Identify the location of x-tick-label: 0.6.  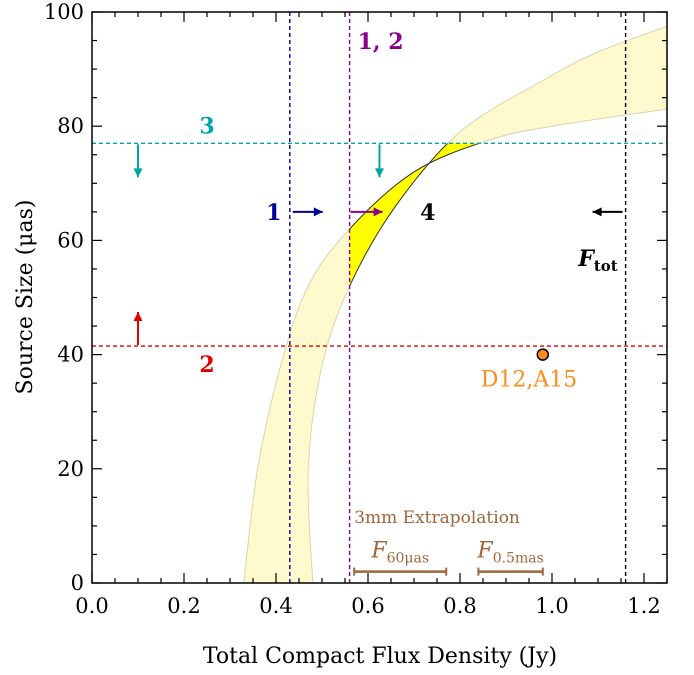
(367, 606).